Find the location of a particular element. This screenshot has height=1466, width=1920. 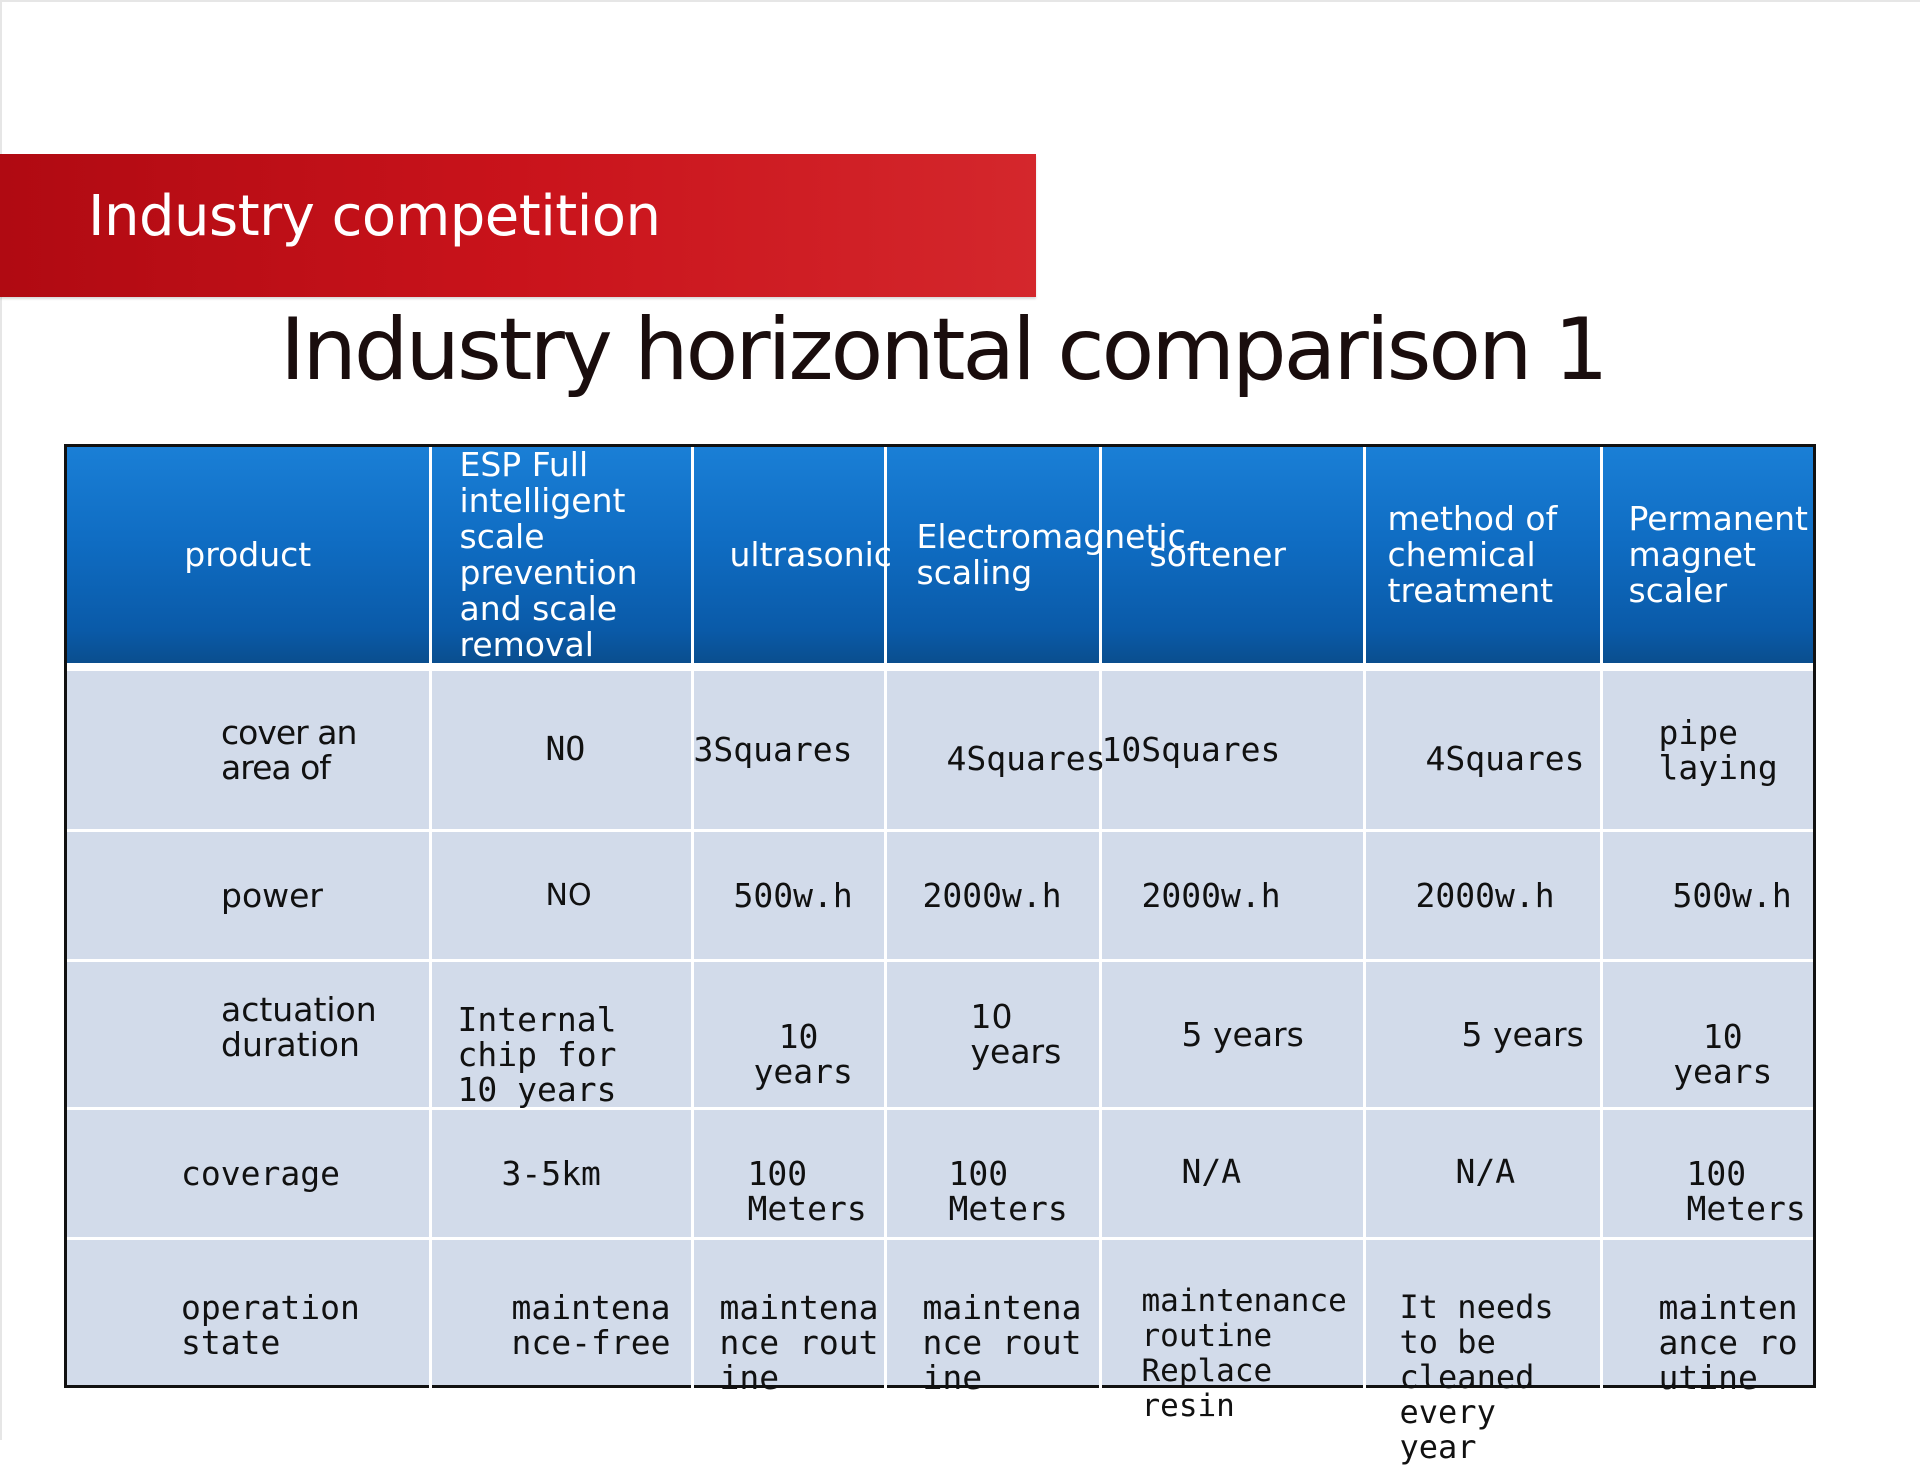

table-cell: 10Squares is located at coordinates (1233, 749).